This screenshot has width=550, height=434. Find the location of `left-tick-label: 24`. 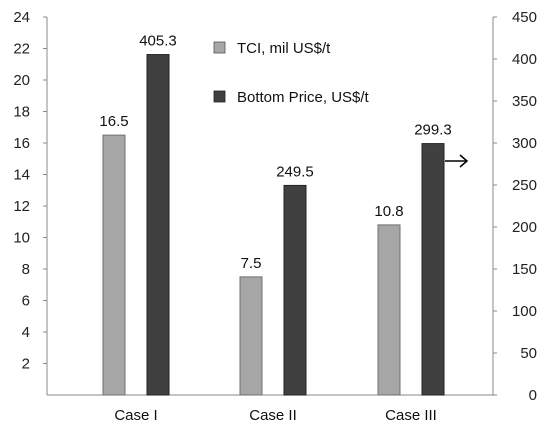

left-tick-label: 24 is located at coordinates (21, 17).